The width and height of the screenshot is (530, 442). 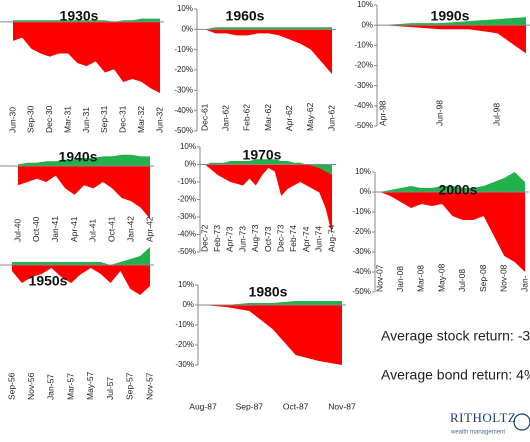 What do you see at coordinates (477, 433) in the screenshot?
I see `logo-tagline: wealth management` at bounding box center [477, 433].